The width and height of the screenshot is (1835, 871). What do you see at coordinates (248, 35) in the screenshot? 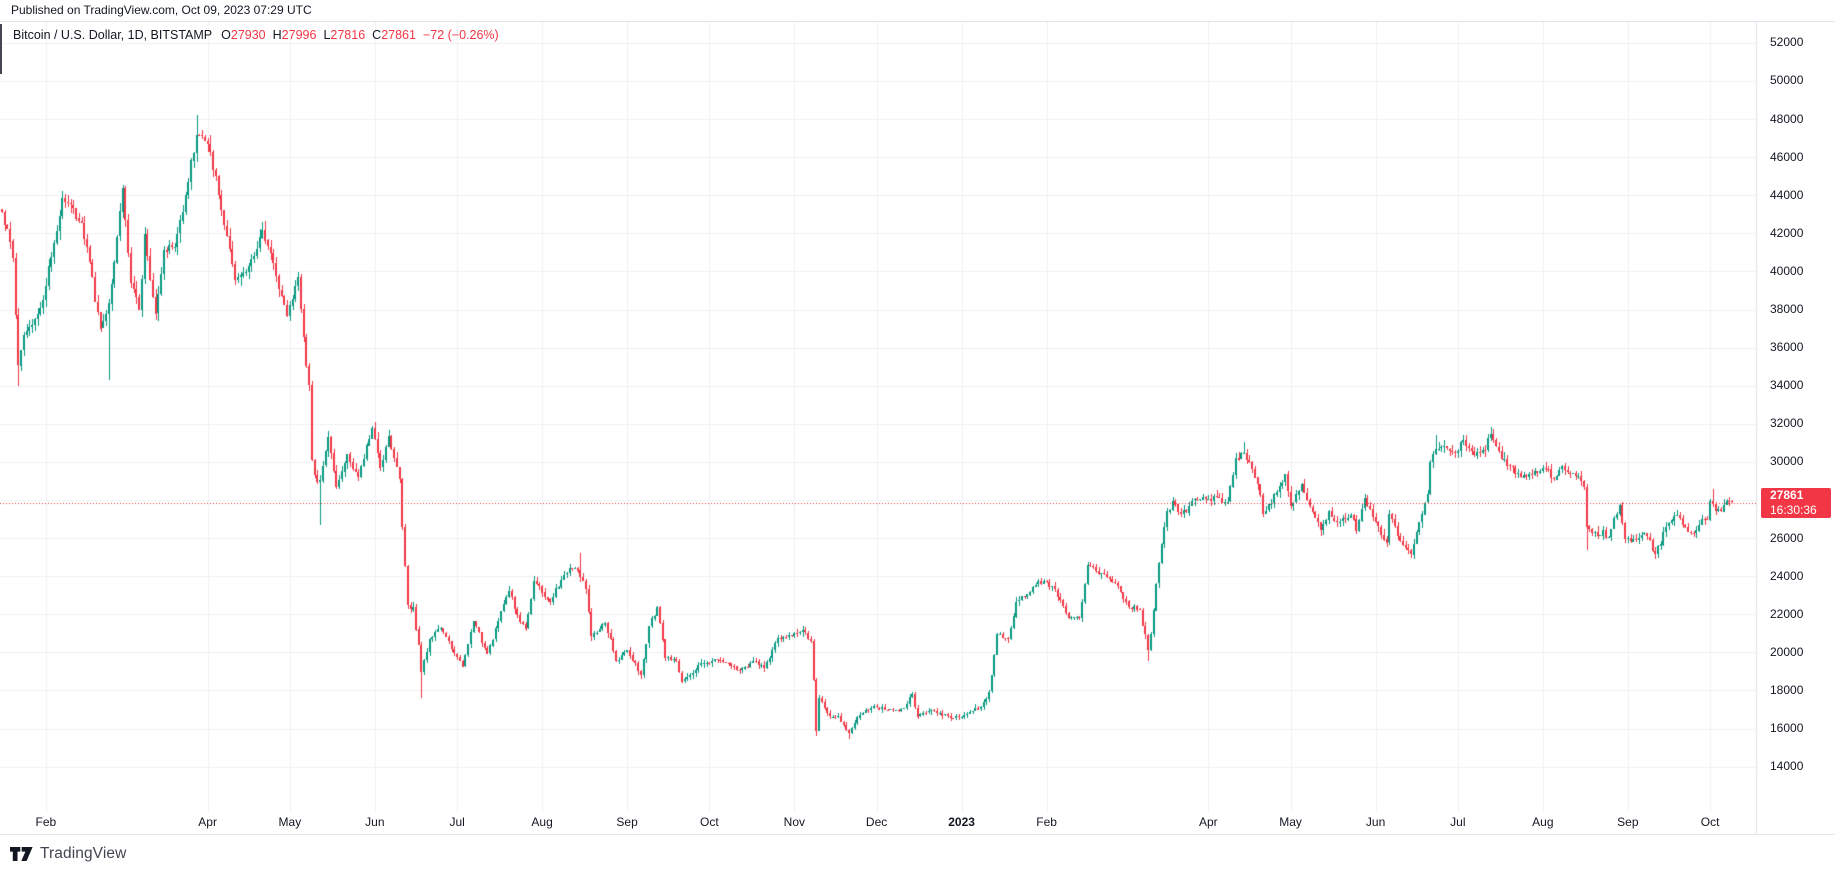
I see `open-value: 27930` at bounding box center [248, 35].